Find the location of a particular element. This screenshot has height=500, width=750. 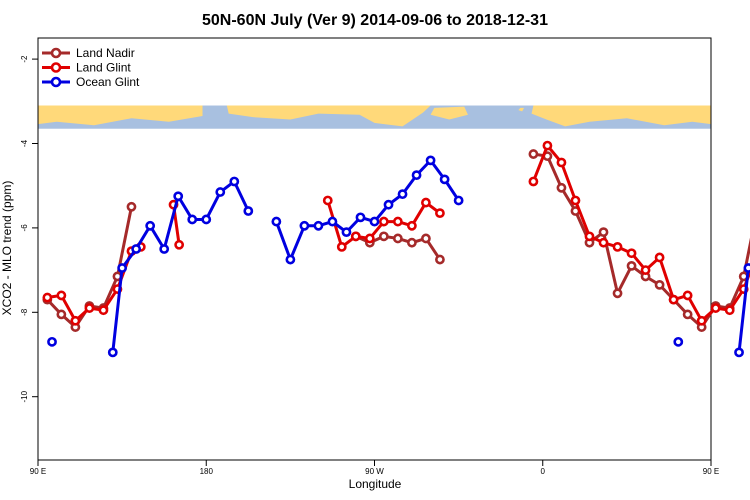

world-map-strip is located at coordinates (374, 117).